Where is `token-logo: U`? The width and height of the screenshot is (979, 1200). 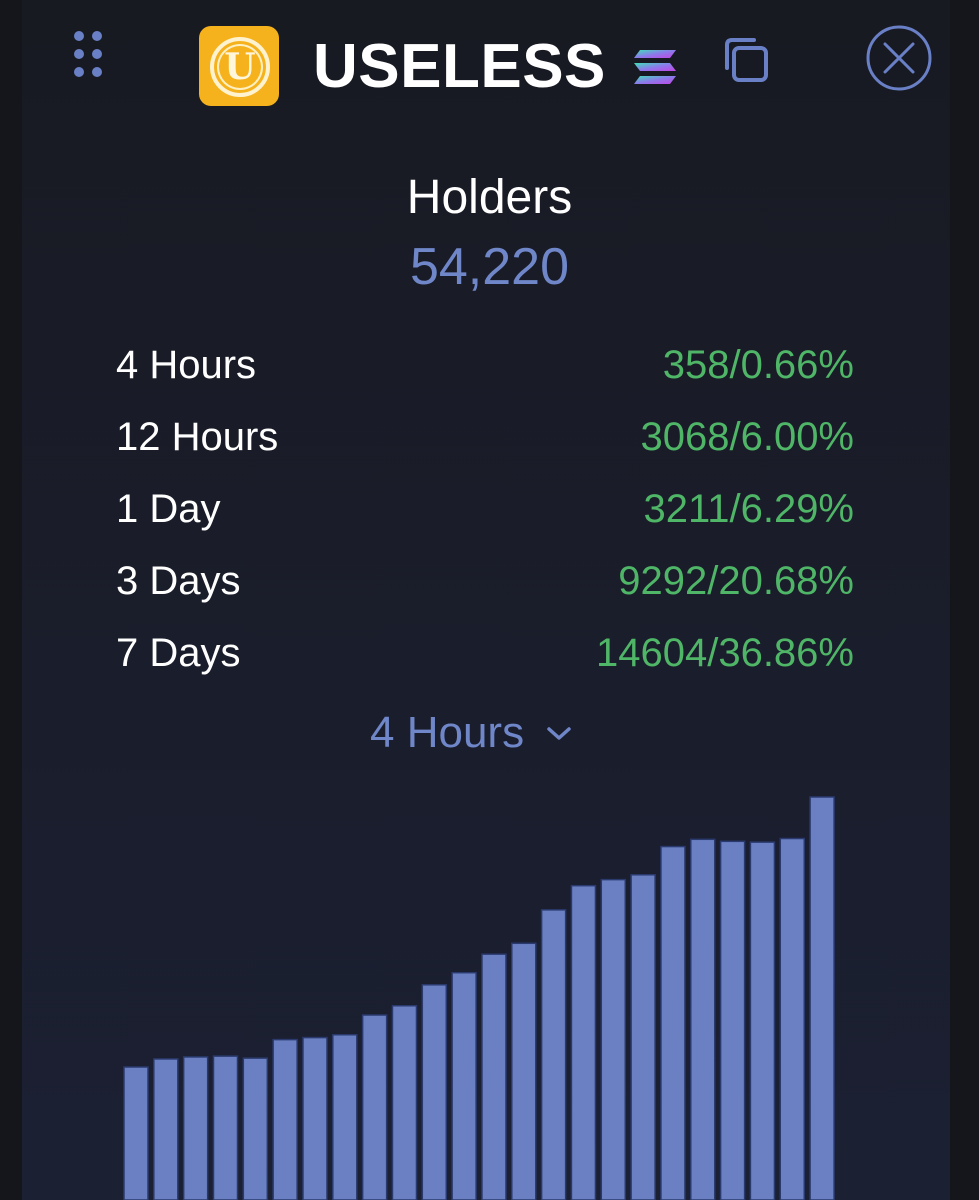
token-logo: U is located at coordinates (239, 66).